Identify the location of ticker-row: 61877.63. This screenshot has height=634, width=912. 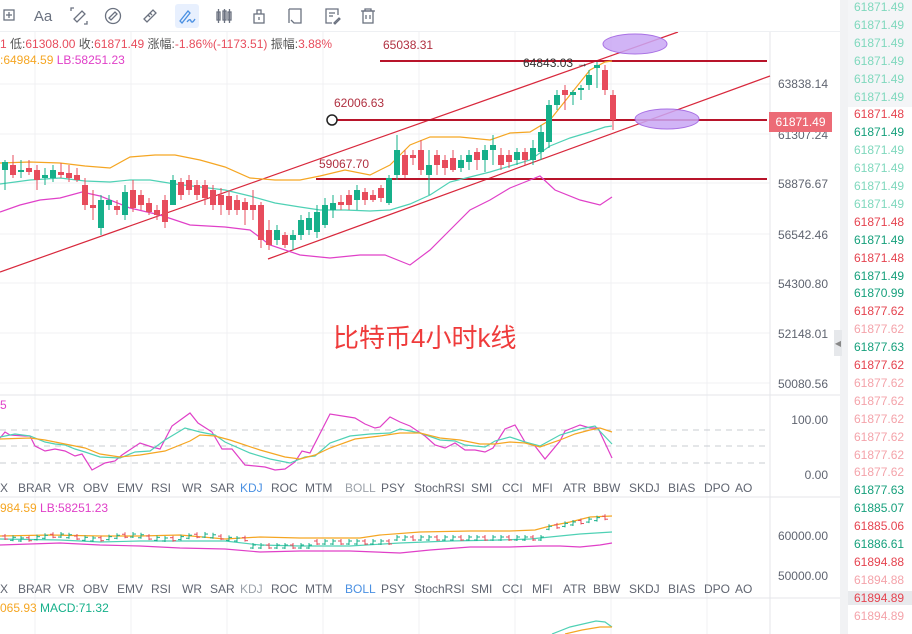
(879, 490).